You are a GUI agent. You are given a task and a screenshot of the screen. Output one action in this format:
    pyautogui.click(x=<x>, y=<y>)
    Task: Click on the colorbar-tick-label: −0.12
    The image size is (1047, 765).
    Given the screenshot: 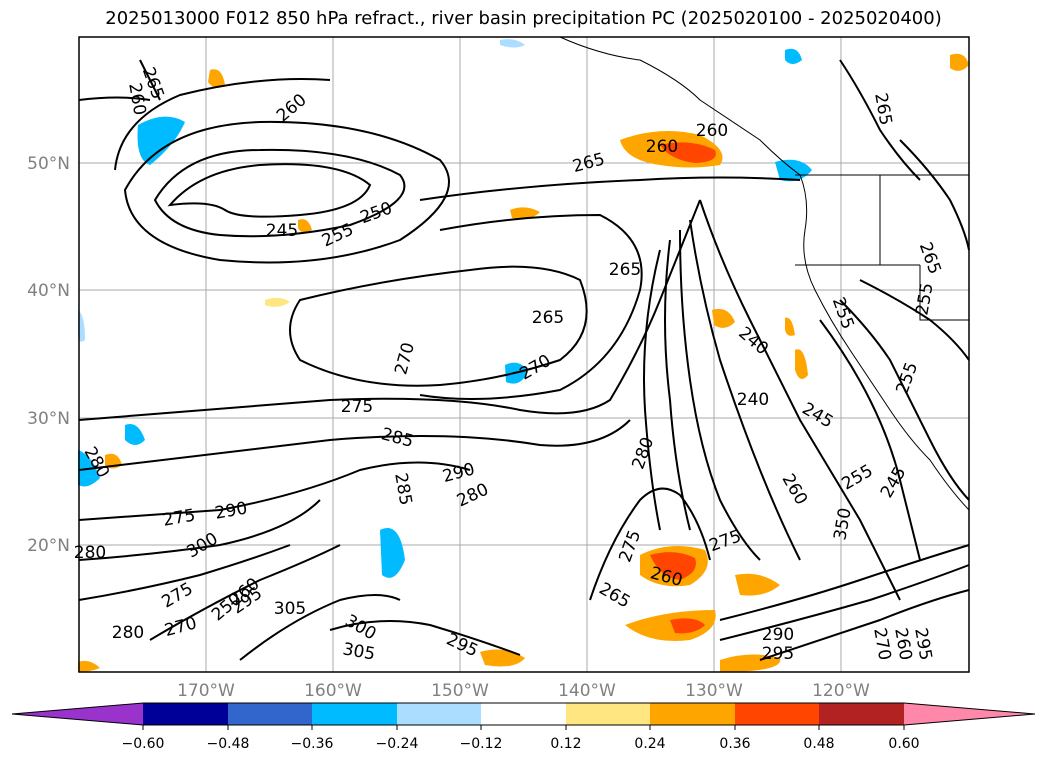 What is the action you would take?
    pyautogui.click(x=481, y=744)
    